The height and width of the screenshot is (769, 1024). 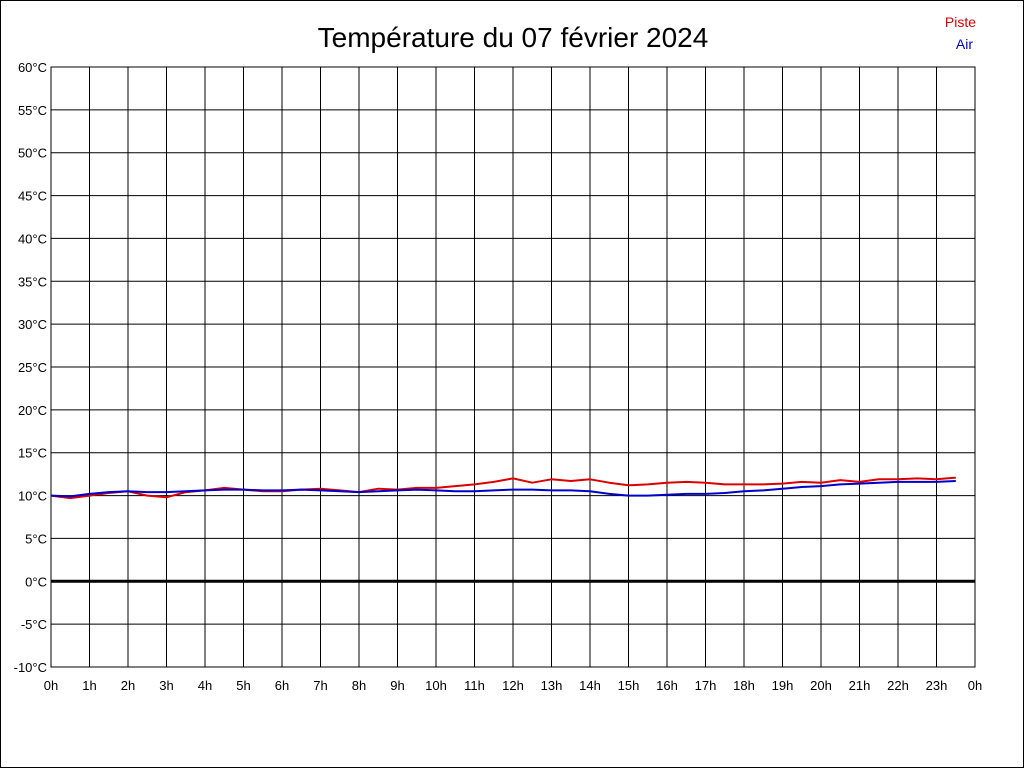 I want to click on x-tick-label: 20h, so click(x=821, y=685).